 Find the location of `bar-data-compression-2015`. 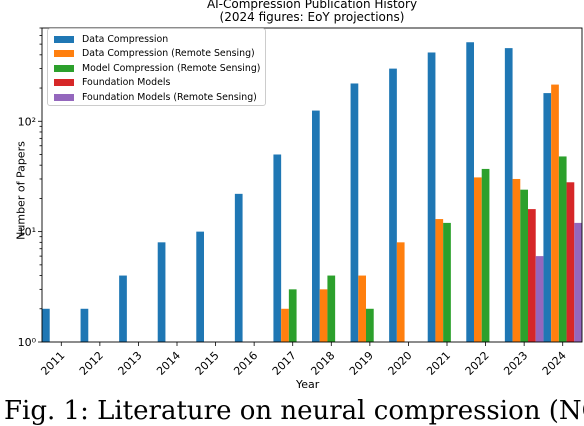

bar-data-compression-2015 is located at coordinates (200, 286).